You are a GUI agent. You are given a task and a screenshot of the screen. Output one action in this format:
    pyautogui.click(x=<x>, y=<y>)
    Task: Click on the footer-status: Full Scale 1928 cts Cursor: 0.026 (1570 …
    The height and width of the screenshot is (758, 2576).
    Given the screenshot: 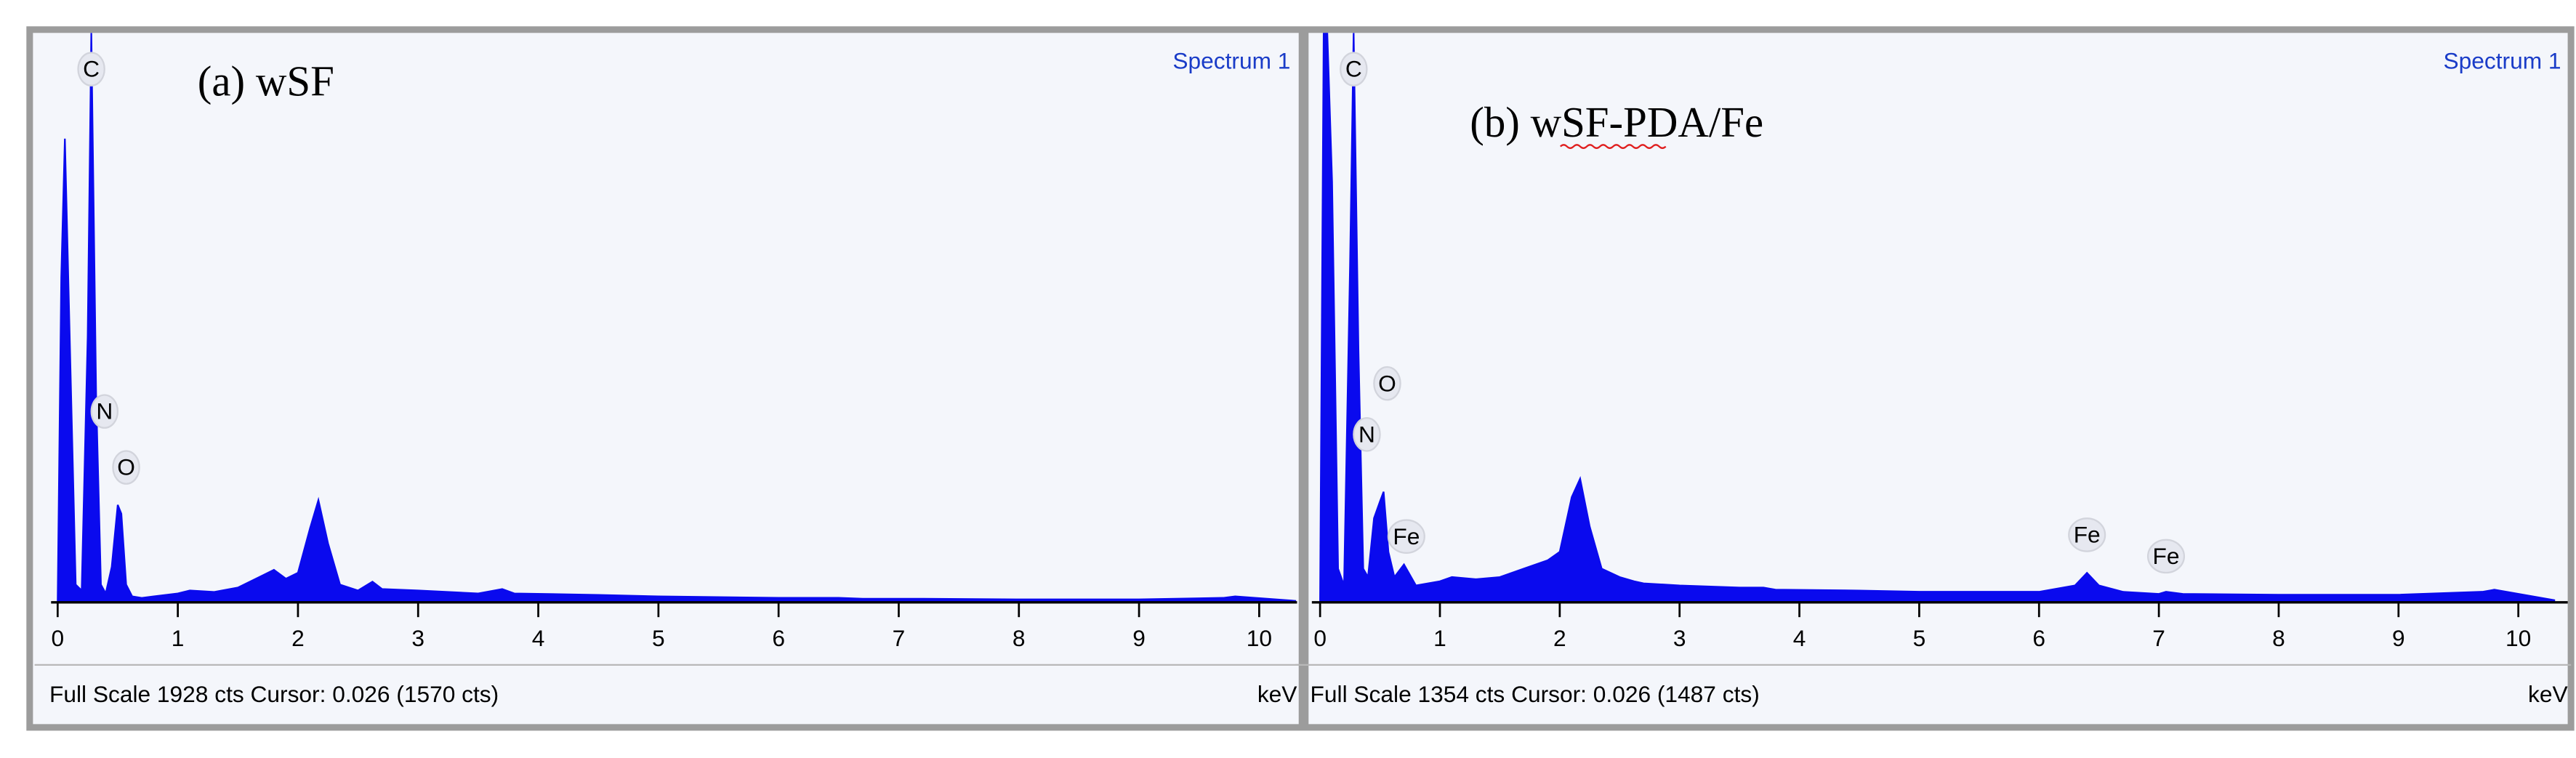 What is the action you would take?
    pyautogui.click(x=274, y=694)
    